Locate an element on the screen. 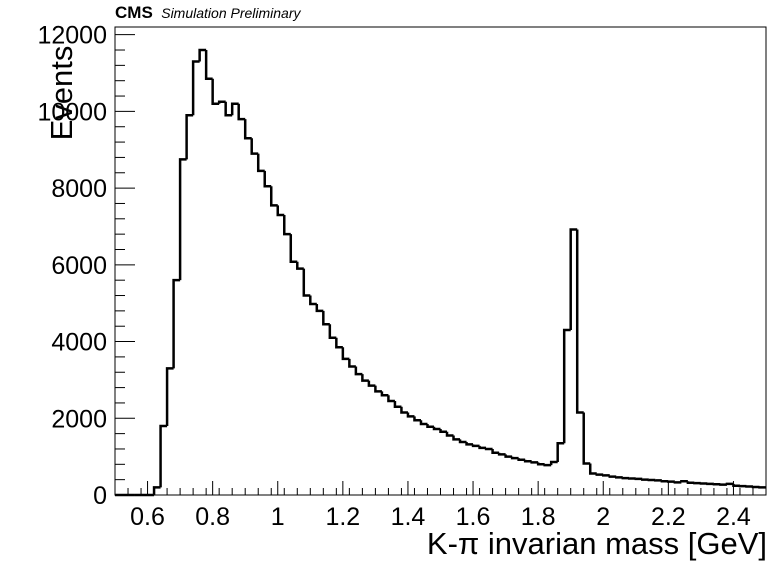 The image size is (779, 570). y-tick-label: 12000 is located at coordinates (72, 36).